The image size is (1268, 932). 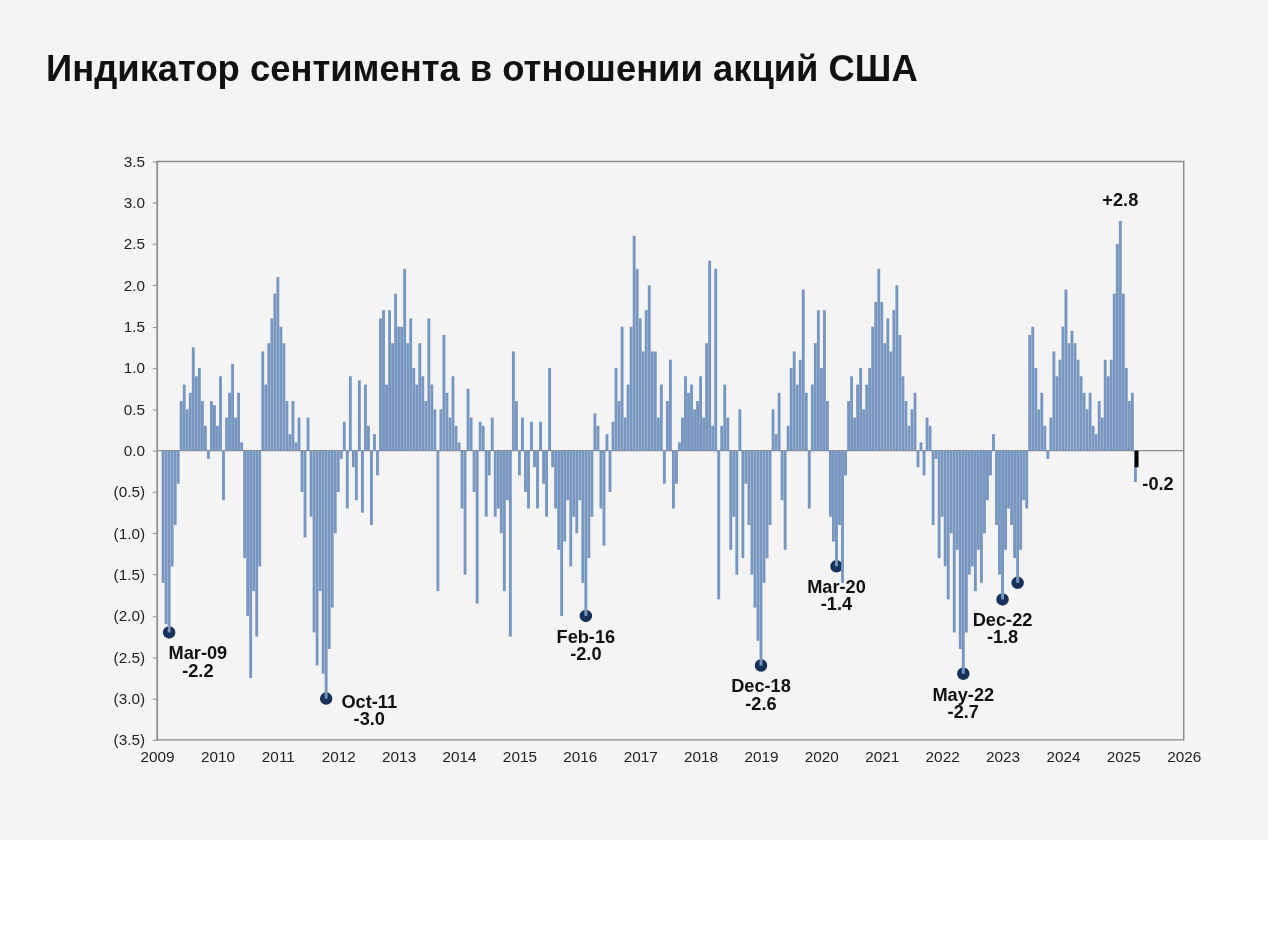 What do you see at coordinates (338, 757) in the screenshot?
I see `x-tick-label: 2012` at bounding box center [338, 757].